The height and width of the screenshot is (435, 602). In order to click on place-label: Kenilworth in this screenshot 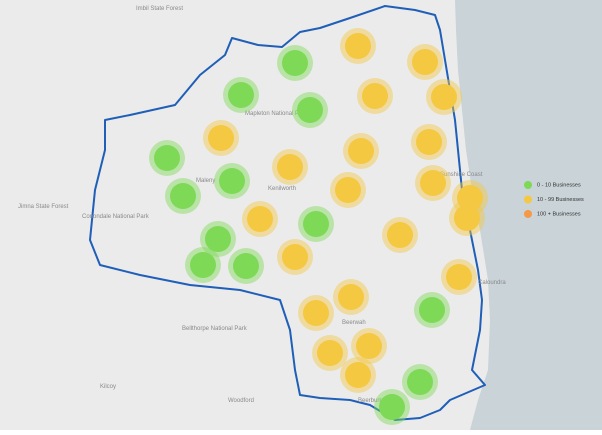, I will do `click(282, 189)`.